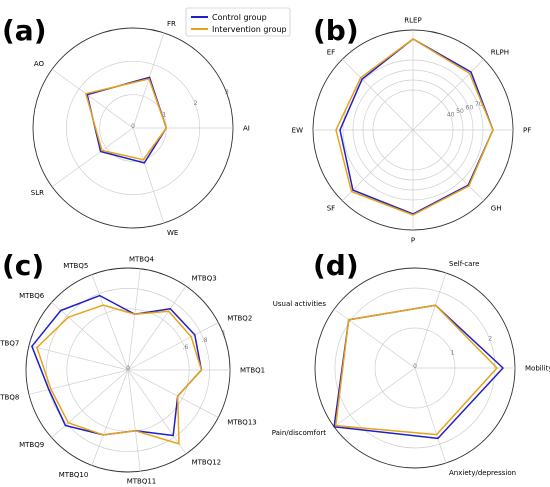  What do you see at coordinates (227, 92) in the screenshot?
I see `tick-label: 3` at bounding box center [227, 92].